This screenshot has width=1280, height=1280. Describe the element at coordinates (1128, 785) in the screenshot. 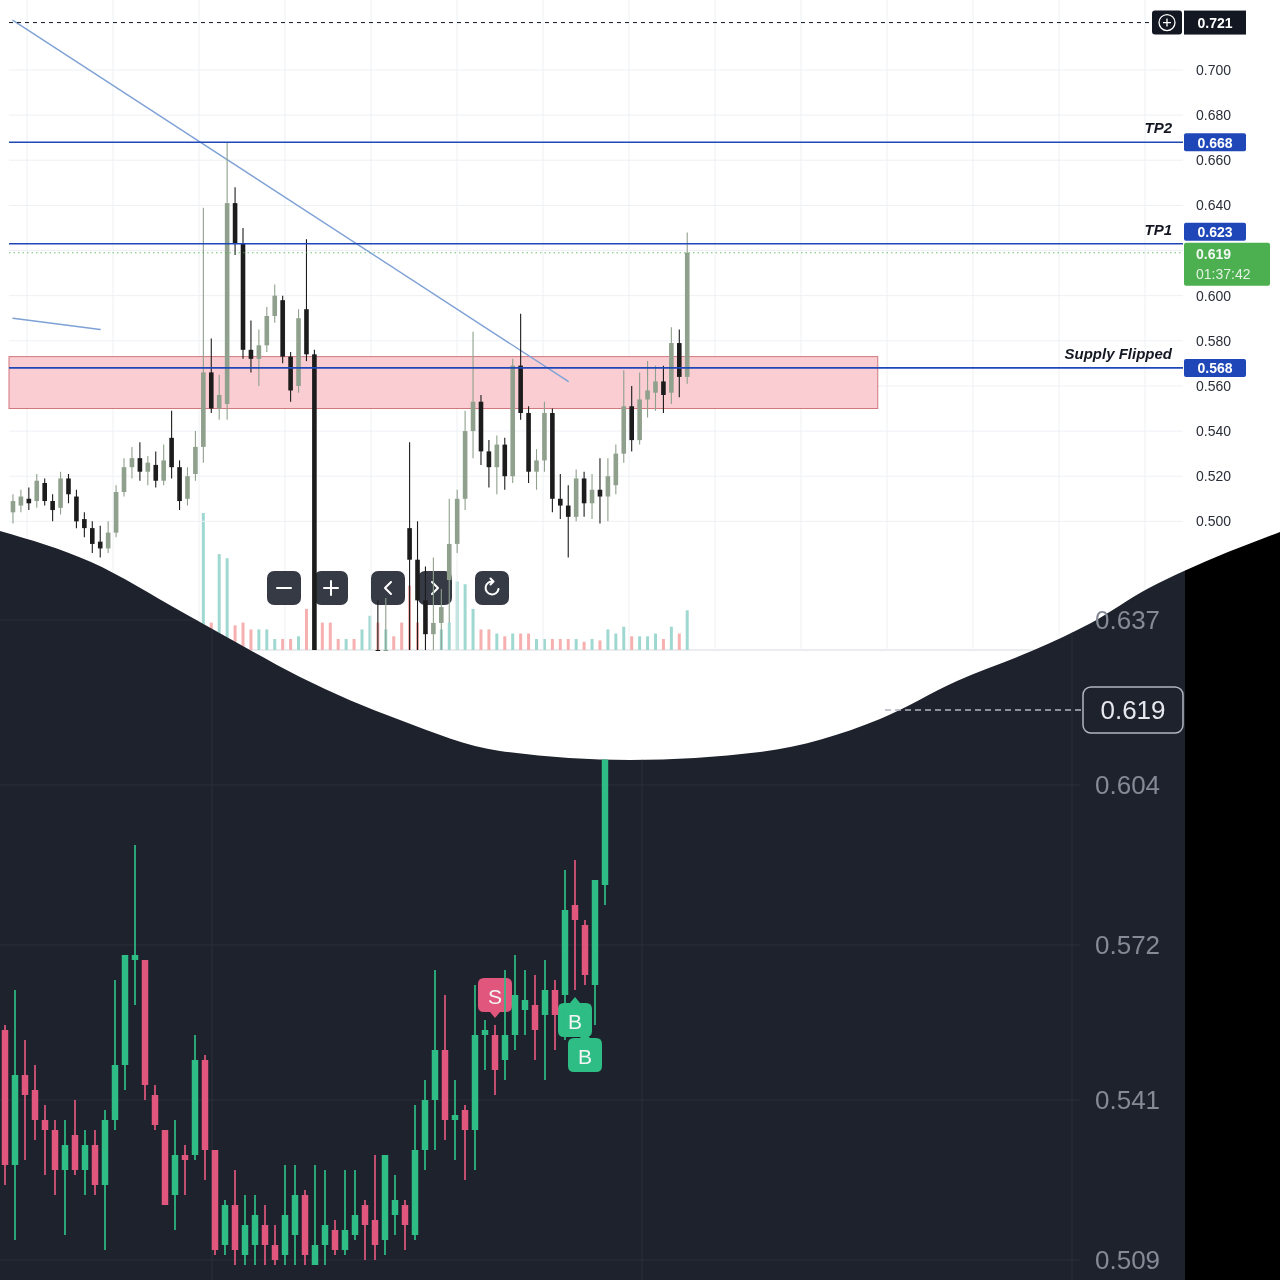

I see `y-tick-label: 0.604` at that location.